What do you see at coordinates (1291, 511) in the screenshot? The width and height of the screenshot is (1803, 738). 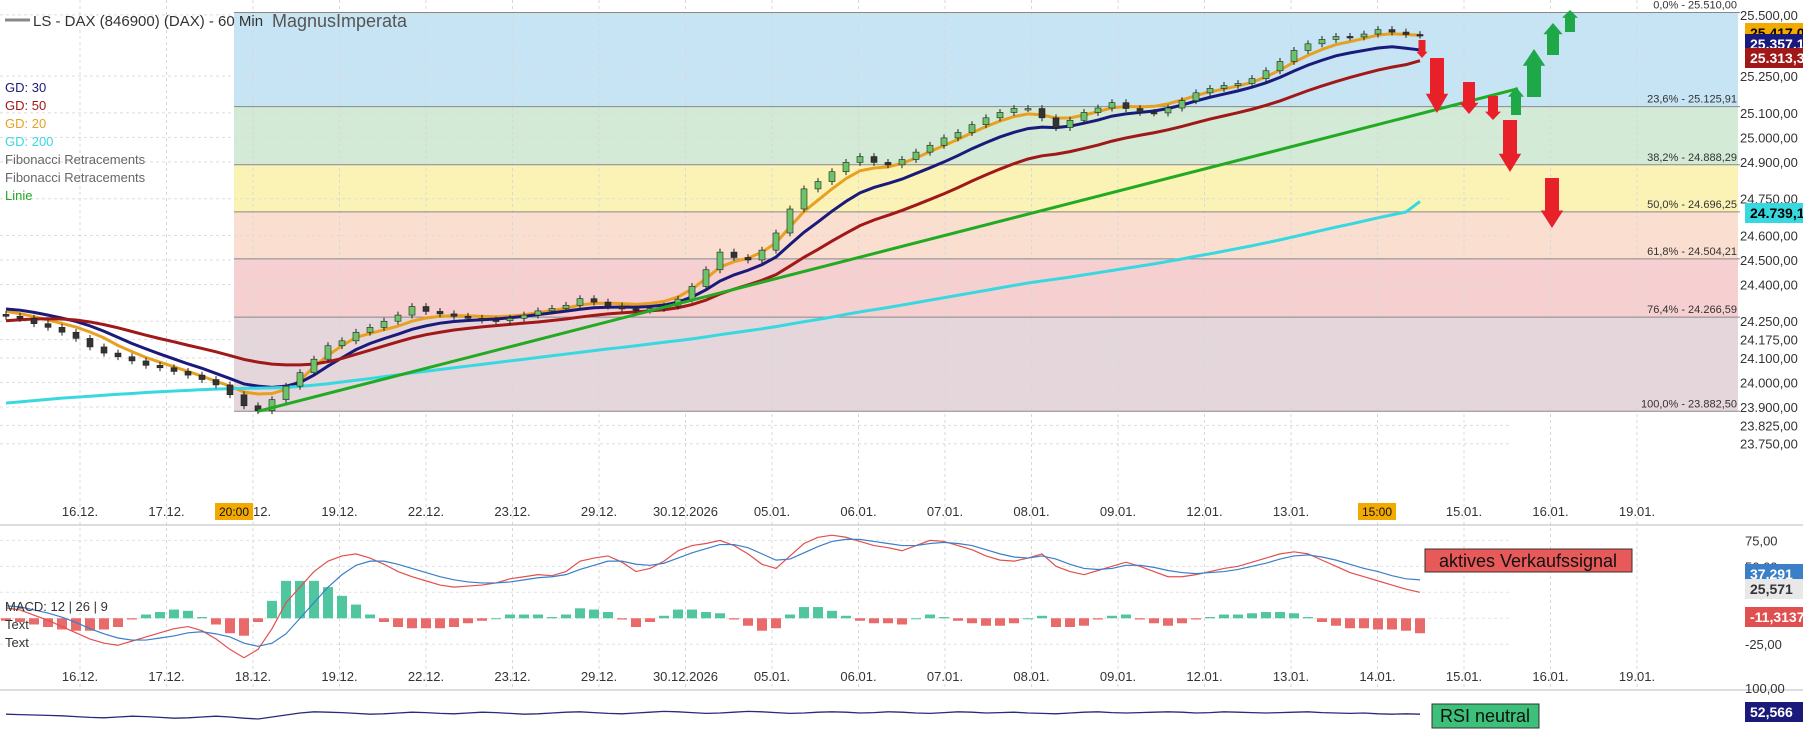 I see `x-tick-label: 13.01.` at bounding box center [1291, 511].